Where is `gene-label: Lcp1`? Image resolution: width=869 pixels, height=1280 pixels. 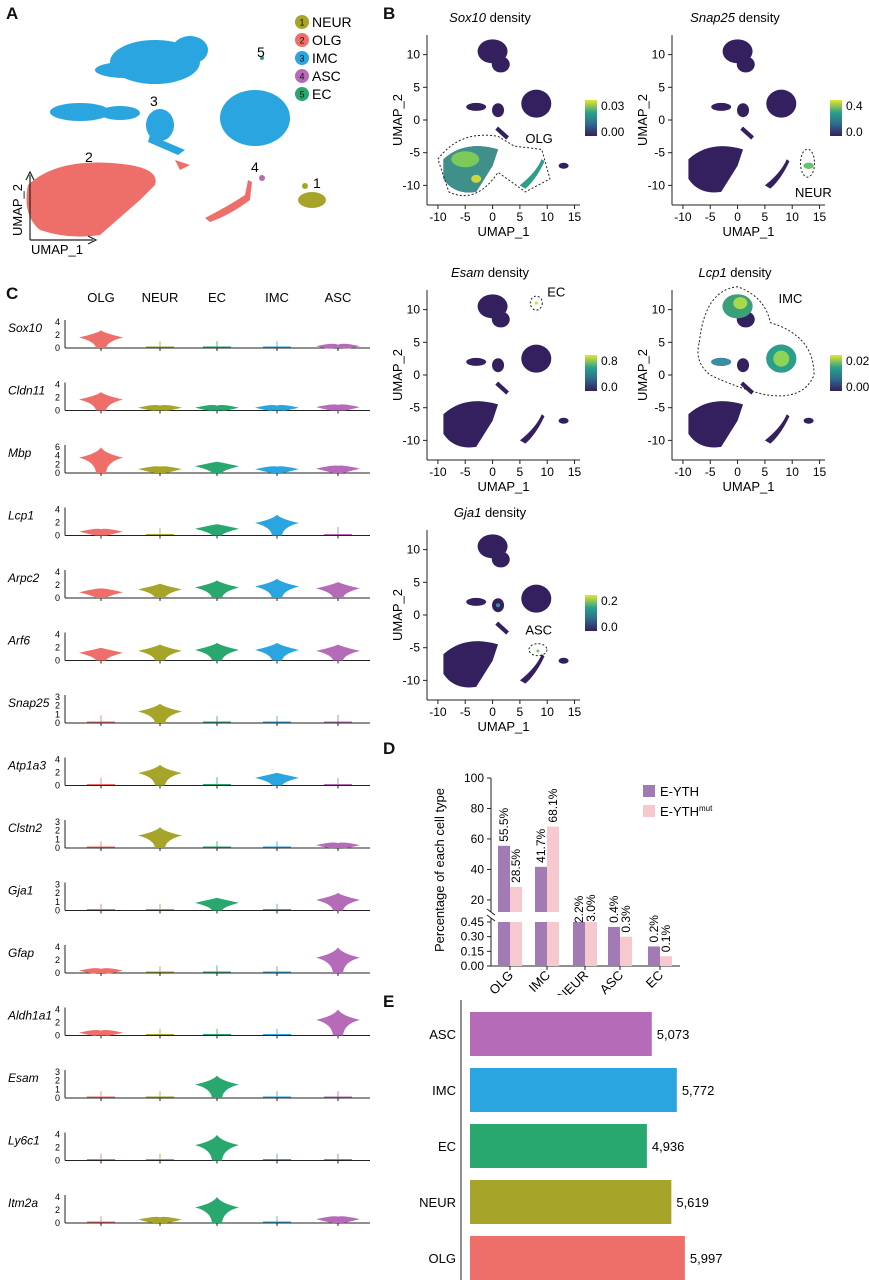 gene-label: Lcp1 is located at coordinates (21, 516).